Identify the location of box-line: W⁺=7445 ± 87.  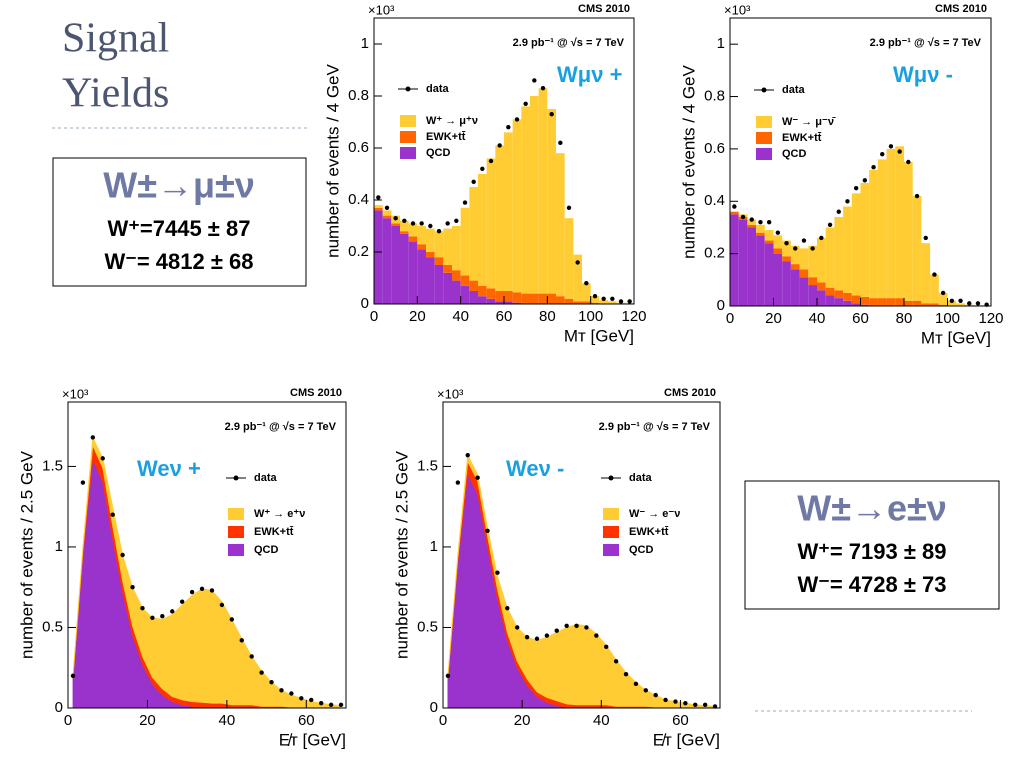
(179, 228).